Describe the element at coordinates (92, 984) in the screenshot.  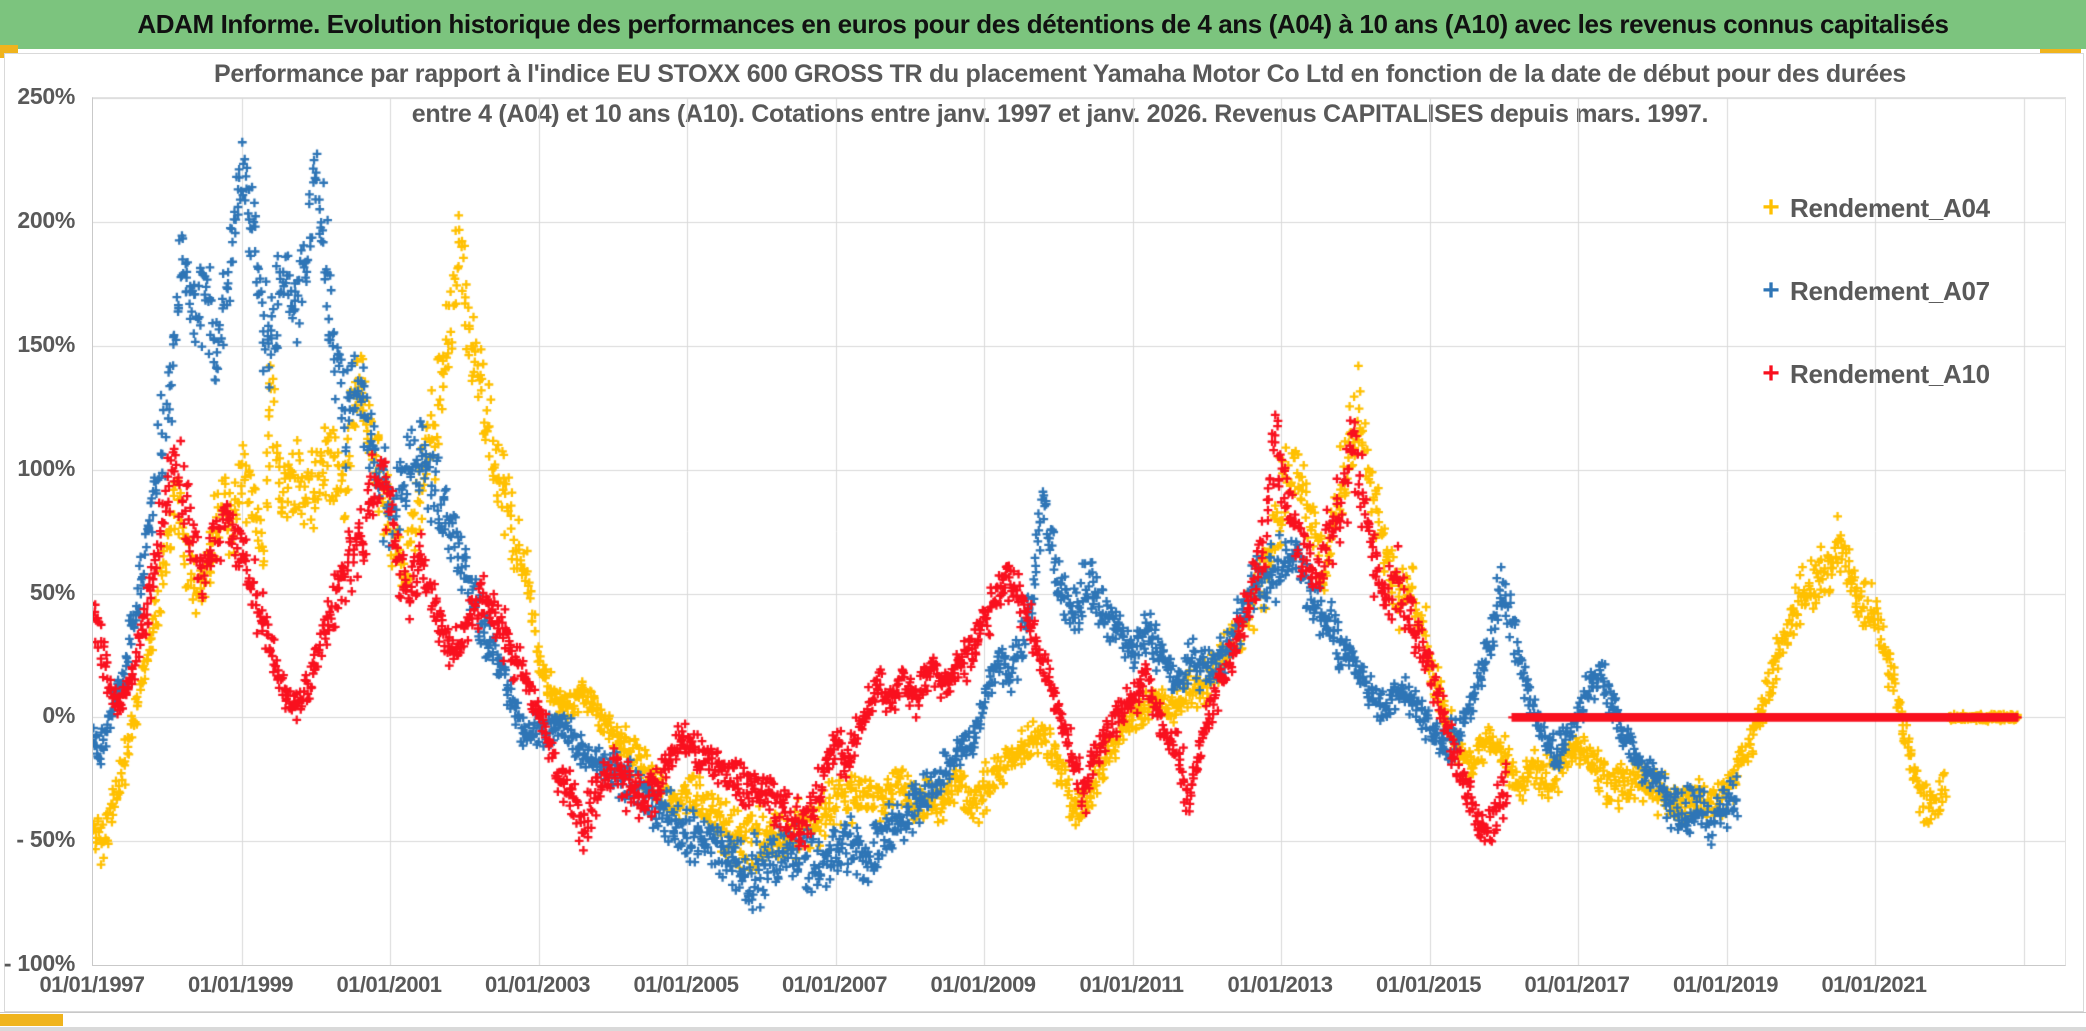
I see `x-tick-label: 01/01/1997` at that location.